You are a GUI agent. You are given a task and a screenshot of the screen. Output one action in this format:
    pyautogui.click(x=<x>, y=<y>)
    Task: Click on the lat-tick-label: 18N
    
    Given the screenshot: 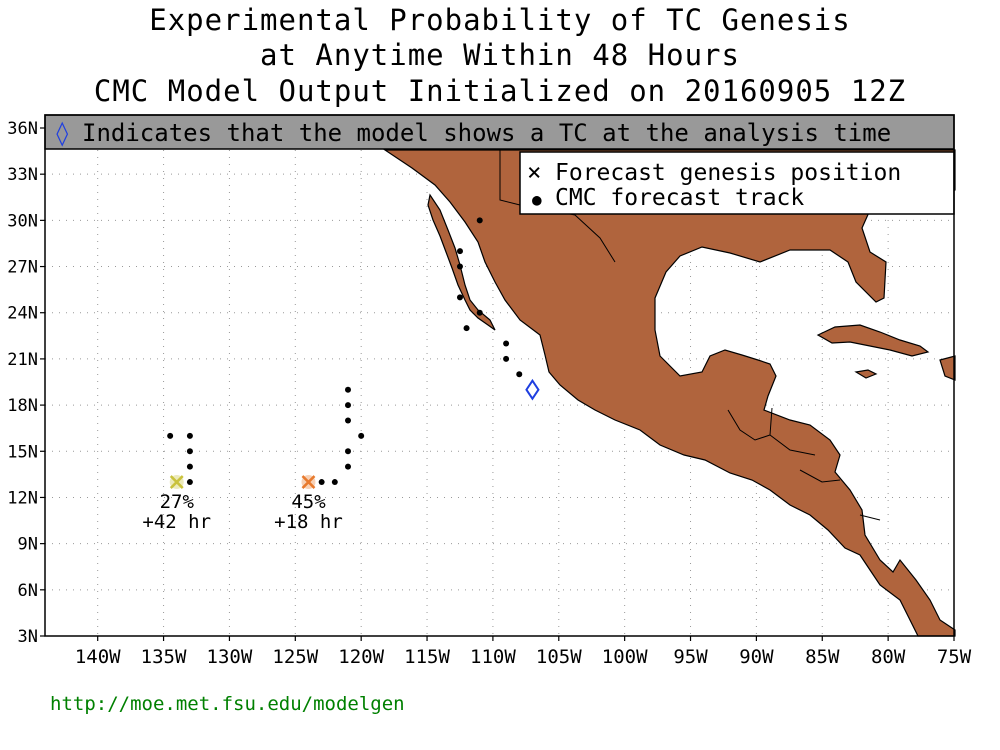 What is the action you would take?
    pyautogui.click(x=22, y=406)
    